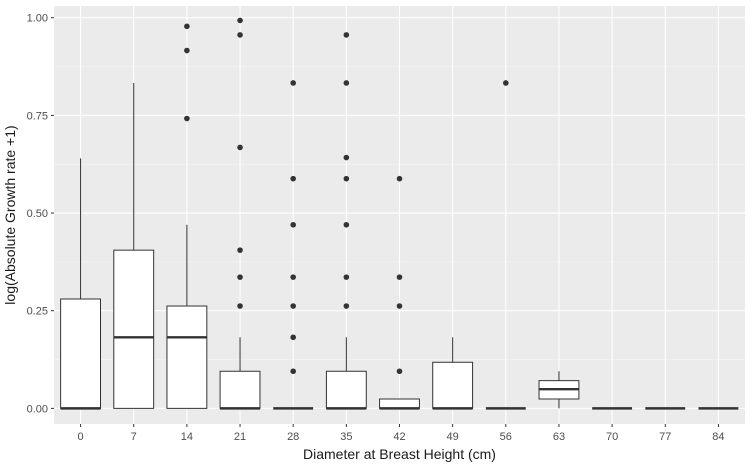  What do you see at coordinates (453, 437) in the screenshot?
I see `x-tick-label: 49` at bounding box center [453, 437].